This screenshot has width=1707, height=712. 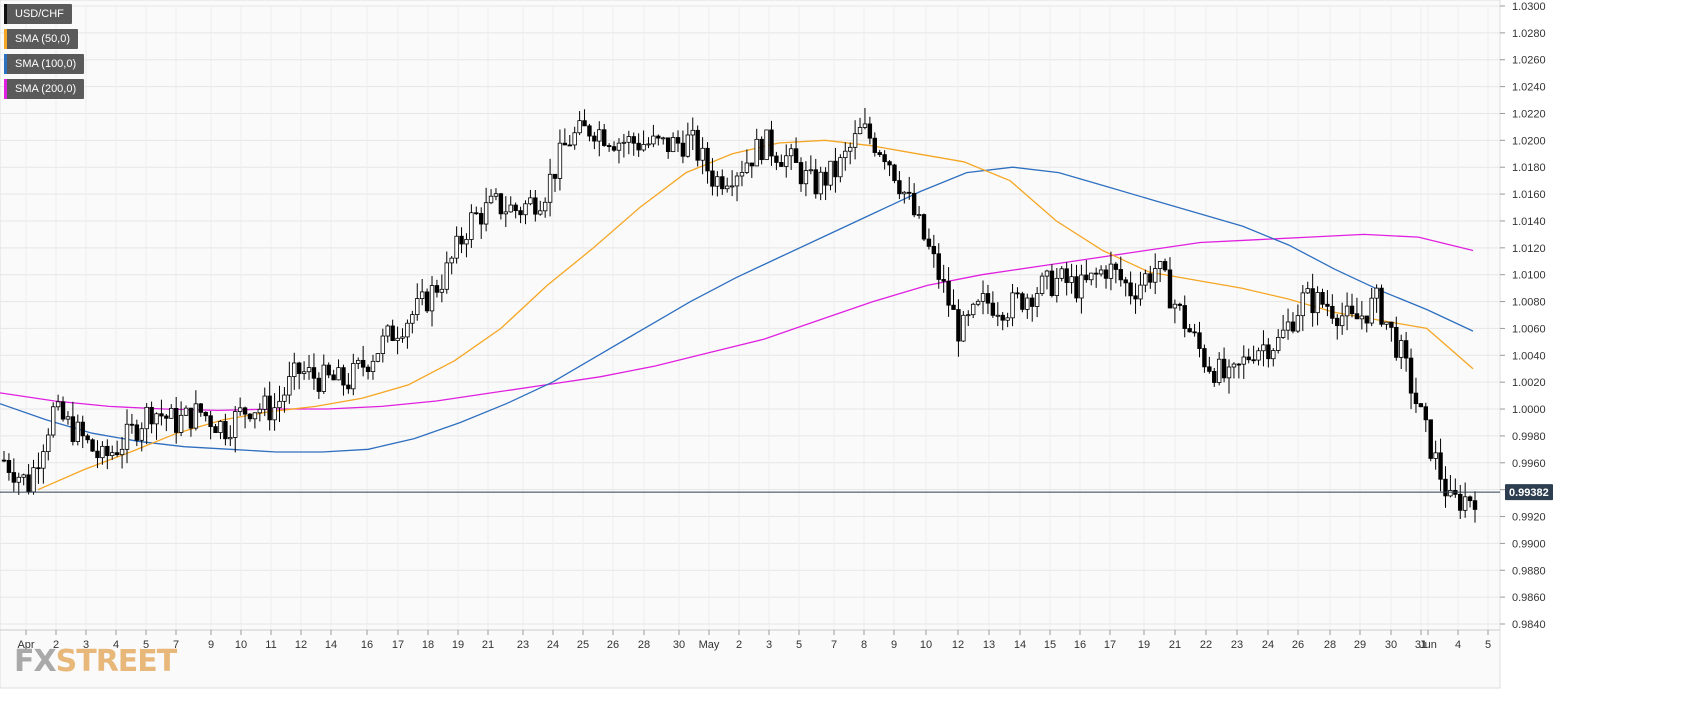 I want to click on y-tick-label: 0.9840, so click(x=1529, y=625).